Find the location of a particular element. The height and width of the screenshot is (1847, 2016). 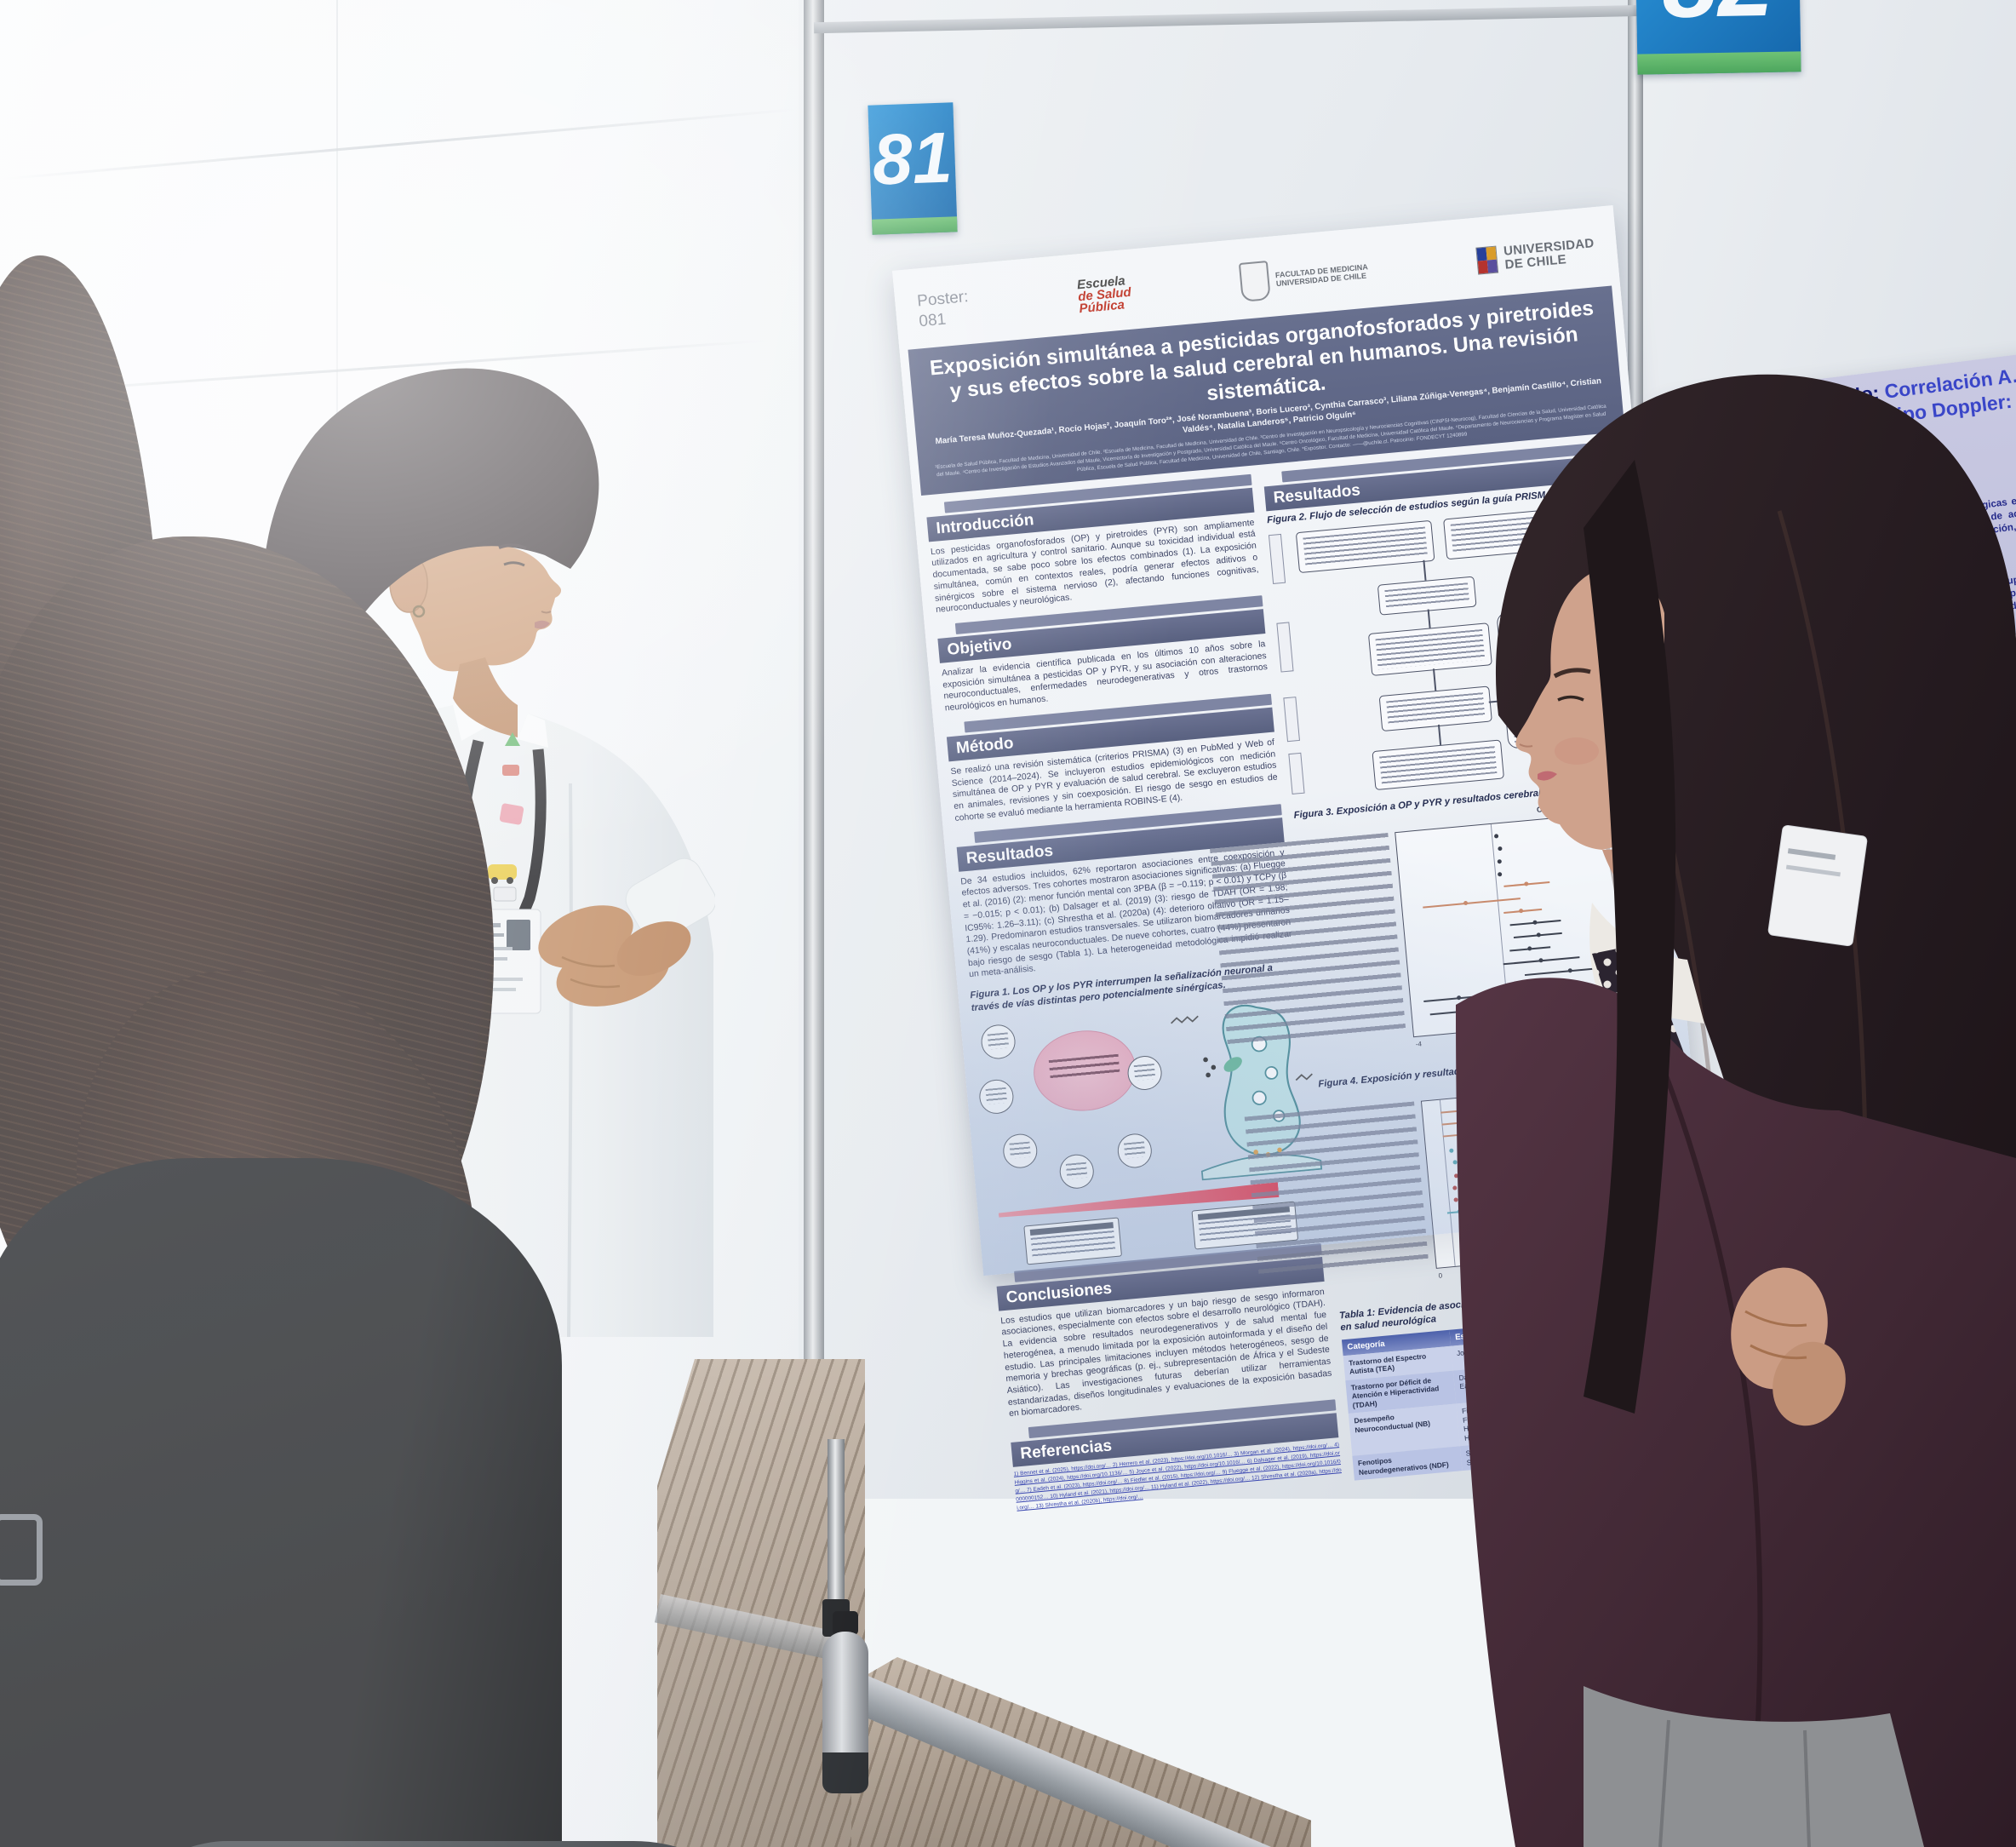

exposure-sources-circle is located at coordinates (1085, 1070).